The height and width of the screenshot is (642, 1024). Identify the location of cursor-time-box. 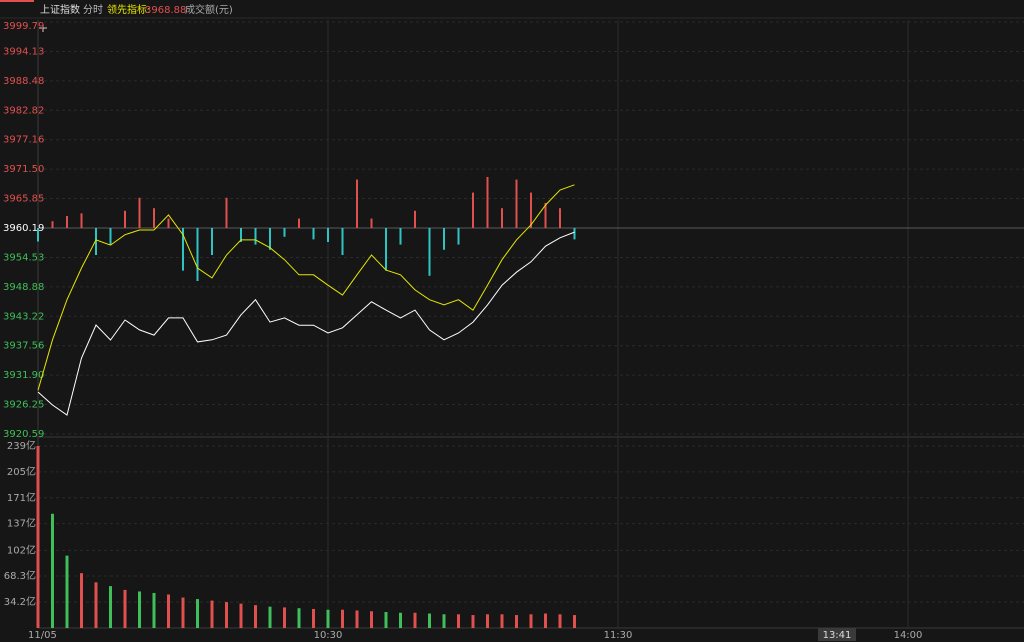
(837, 634).